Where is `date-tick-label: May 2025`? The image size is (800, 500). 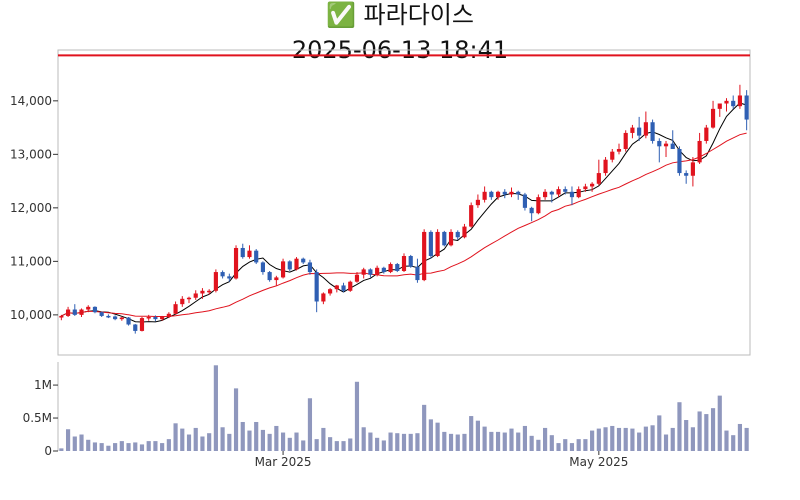 date-tick-label: May 2025 is located at coordinates (598, 462).